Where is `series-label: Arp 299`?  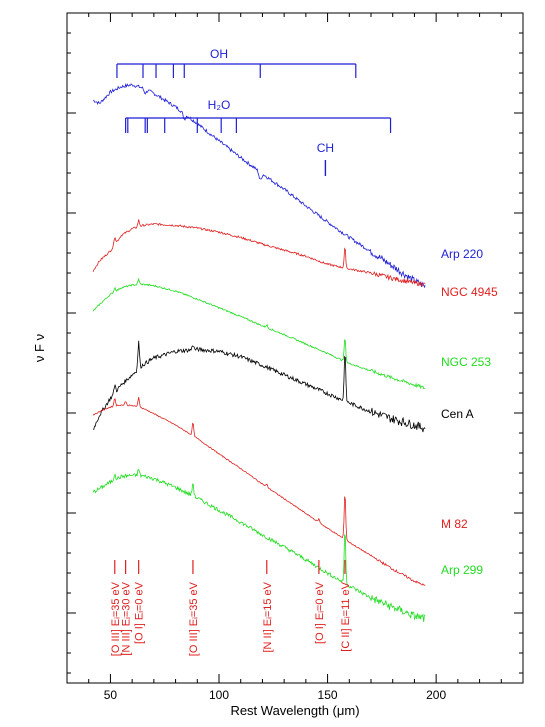 series-label: Arp 299 is located at coordinates (462, 570).